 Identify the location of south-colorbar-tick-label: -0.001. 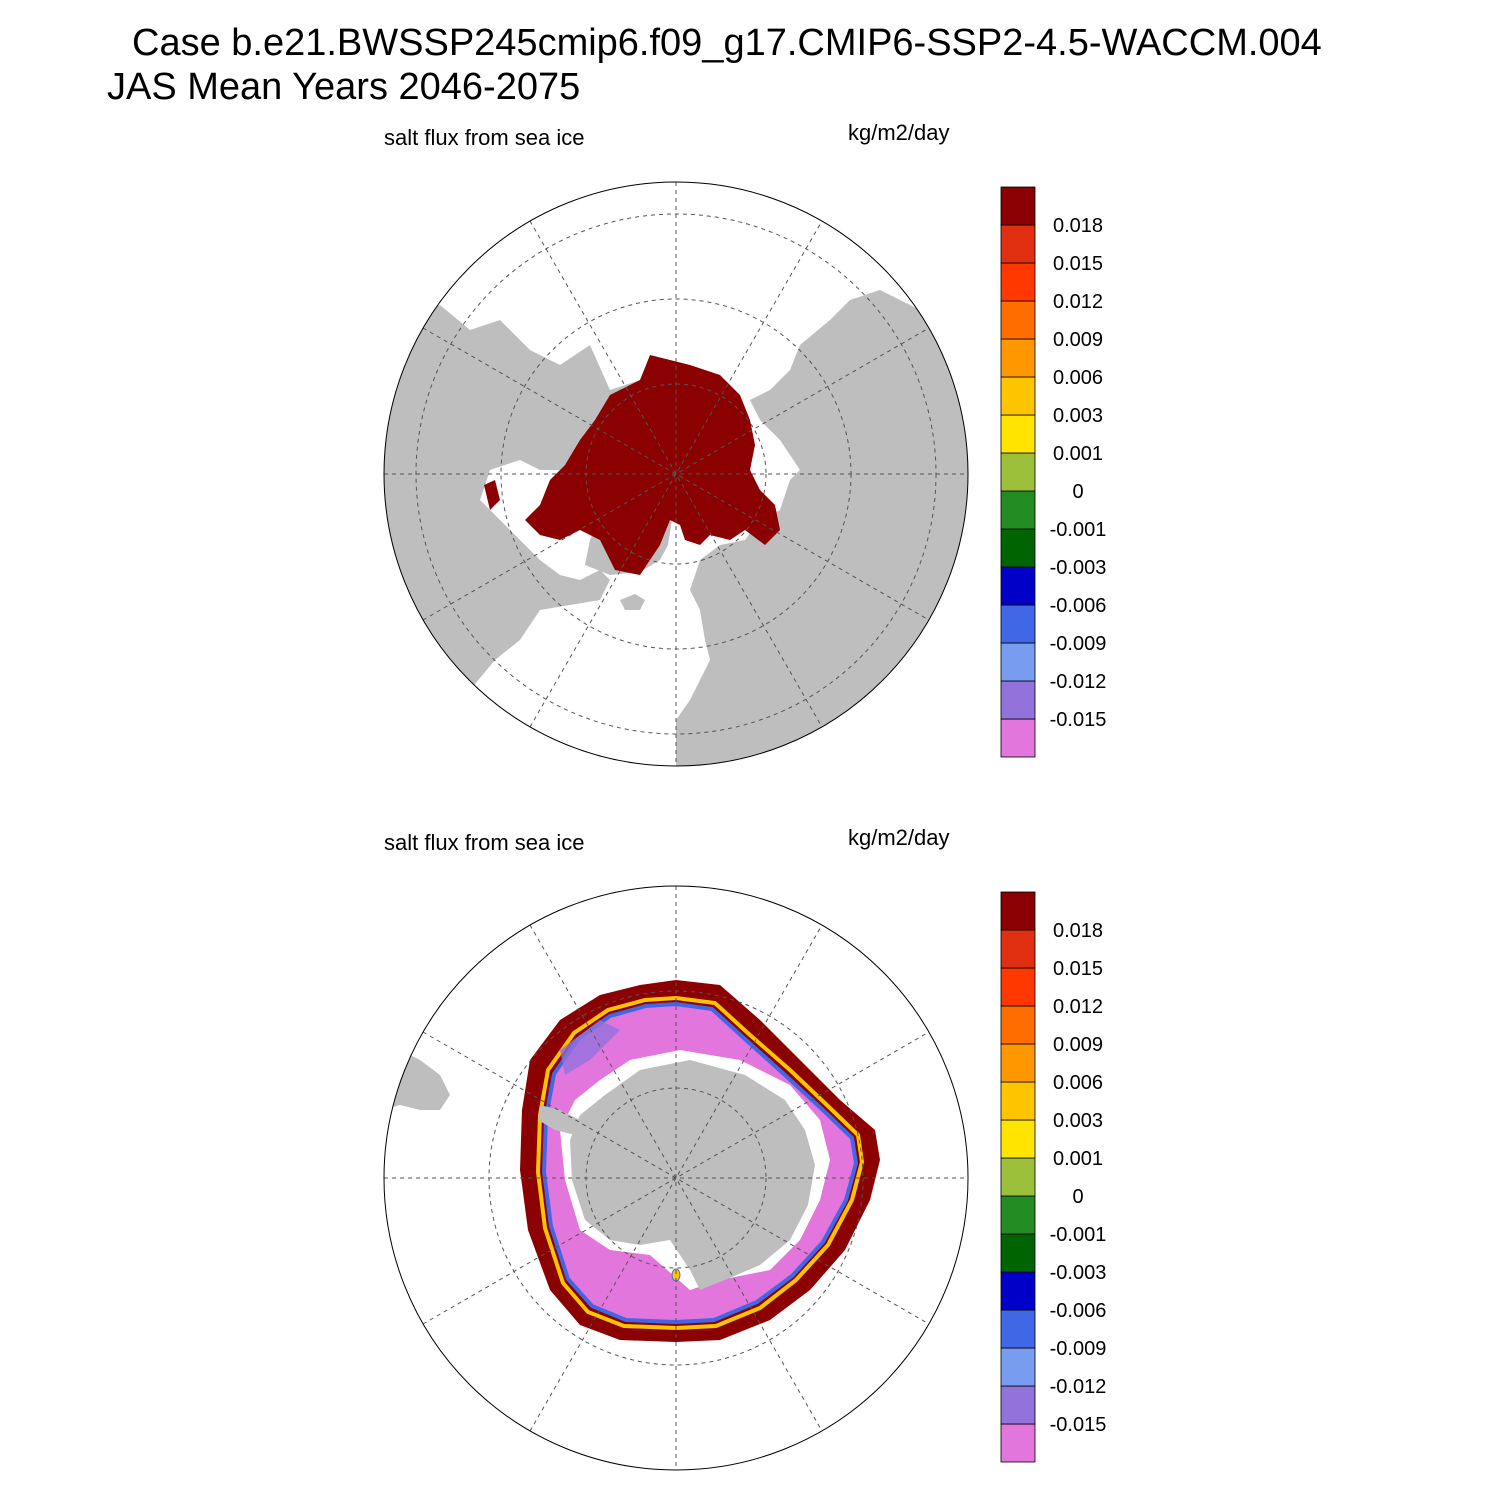
(1078, 1235).